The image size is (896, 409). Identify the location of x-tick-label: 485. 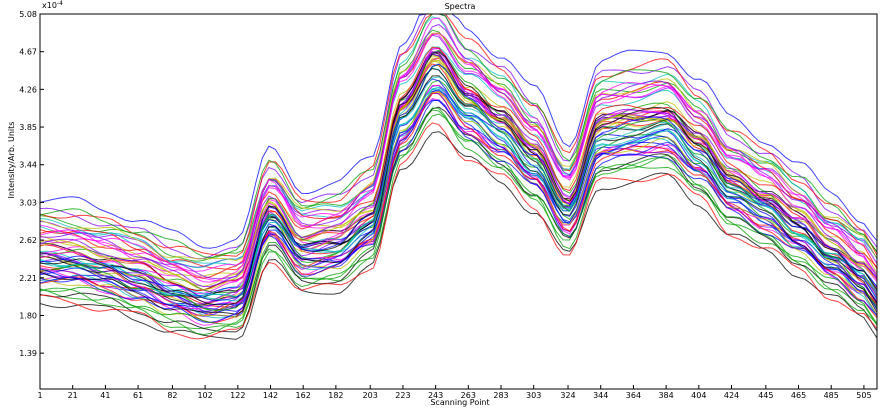
(831, 395).